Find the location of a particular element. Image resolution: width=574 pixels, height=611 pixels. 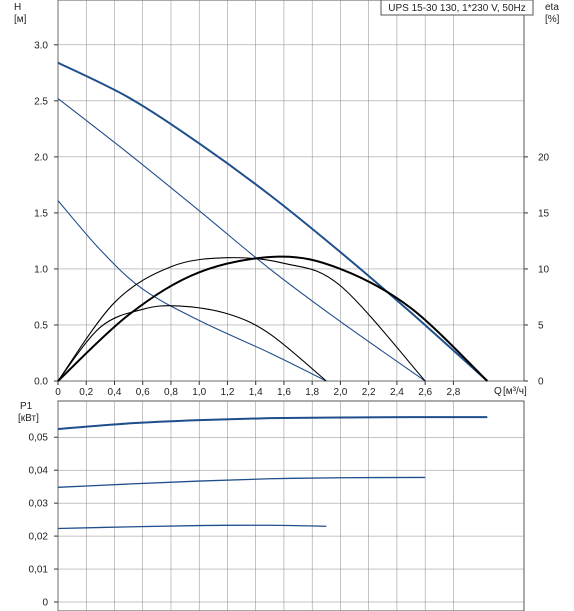

power-axis-label: P1 is located at coordinates (26, 406).